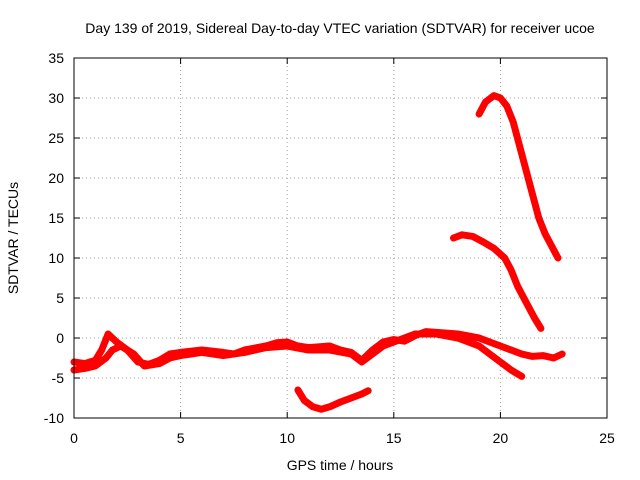 This screenshot has width=640, height=480. Describe the element at coordinates (56, 58) in the screenshot. I see `y-tick-label: 35` at that location.